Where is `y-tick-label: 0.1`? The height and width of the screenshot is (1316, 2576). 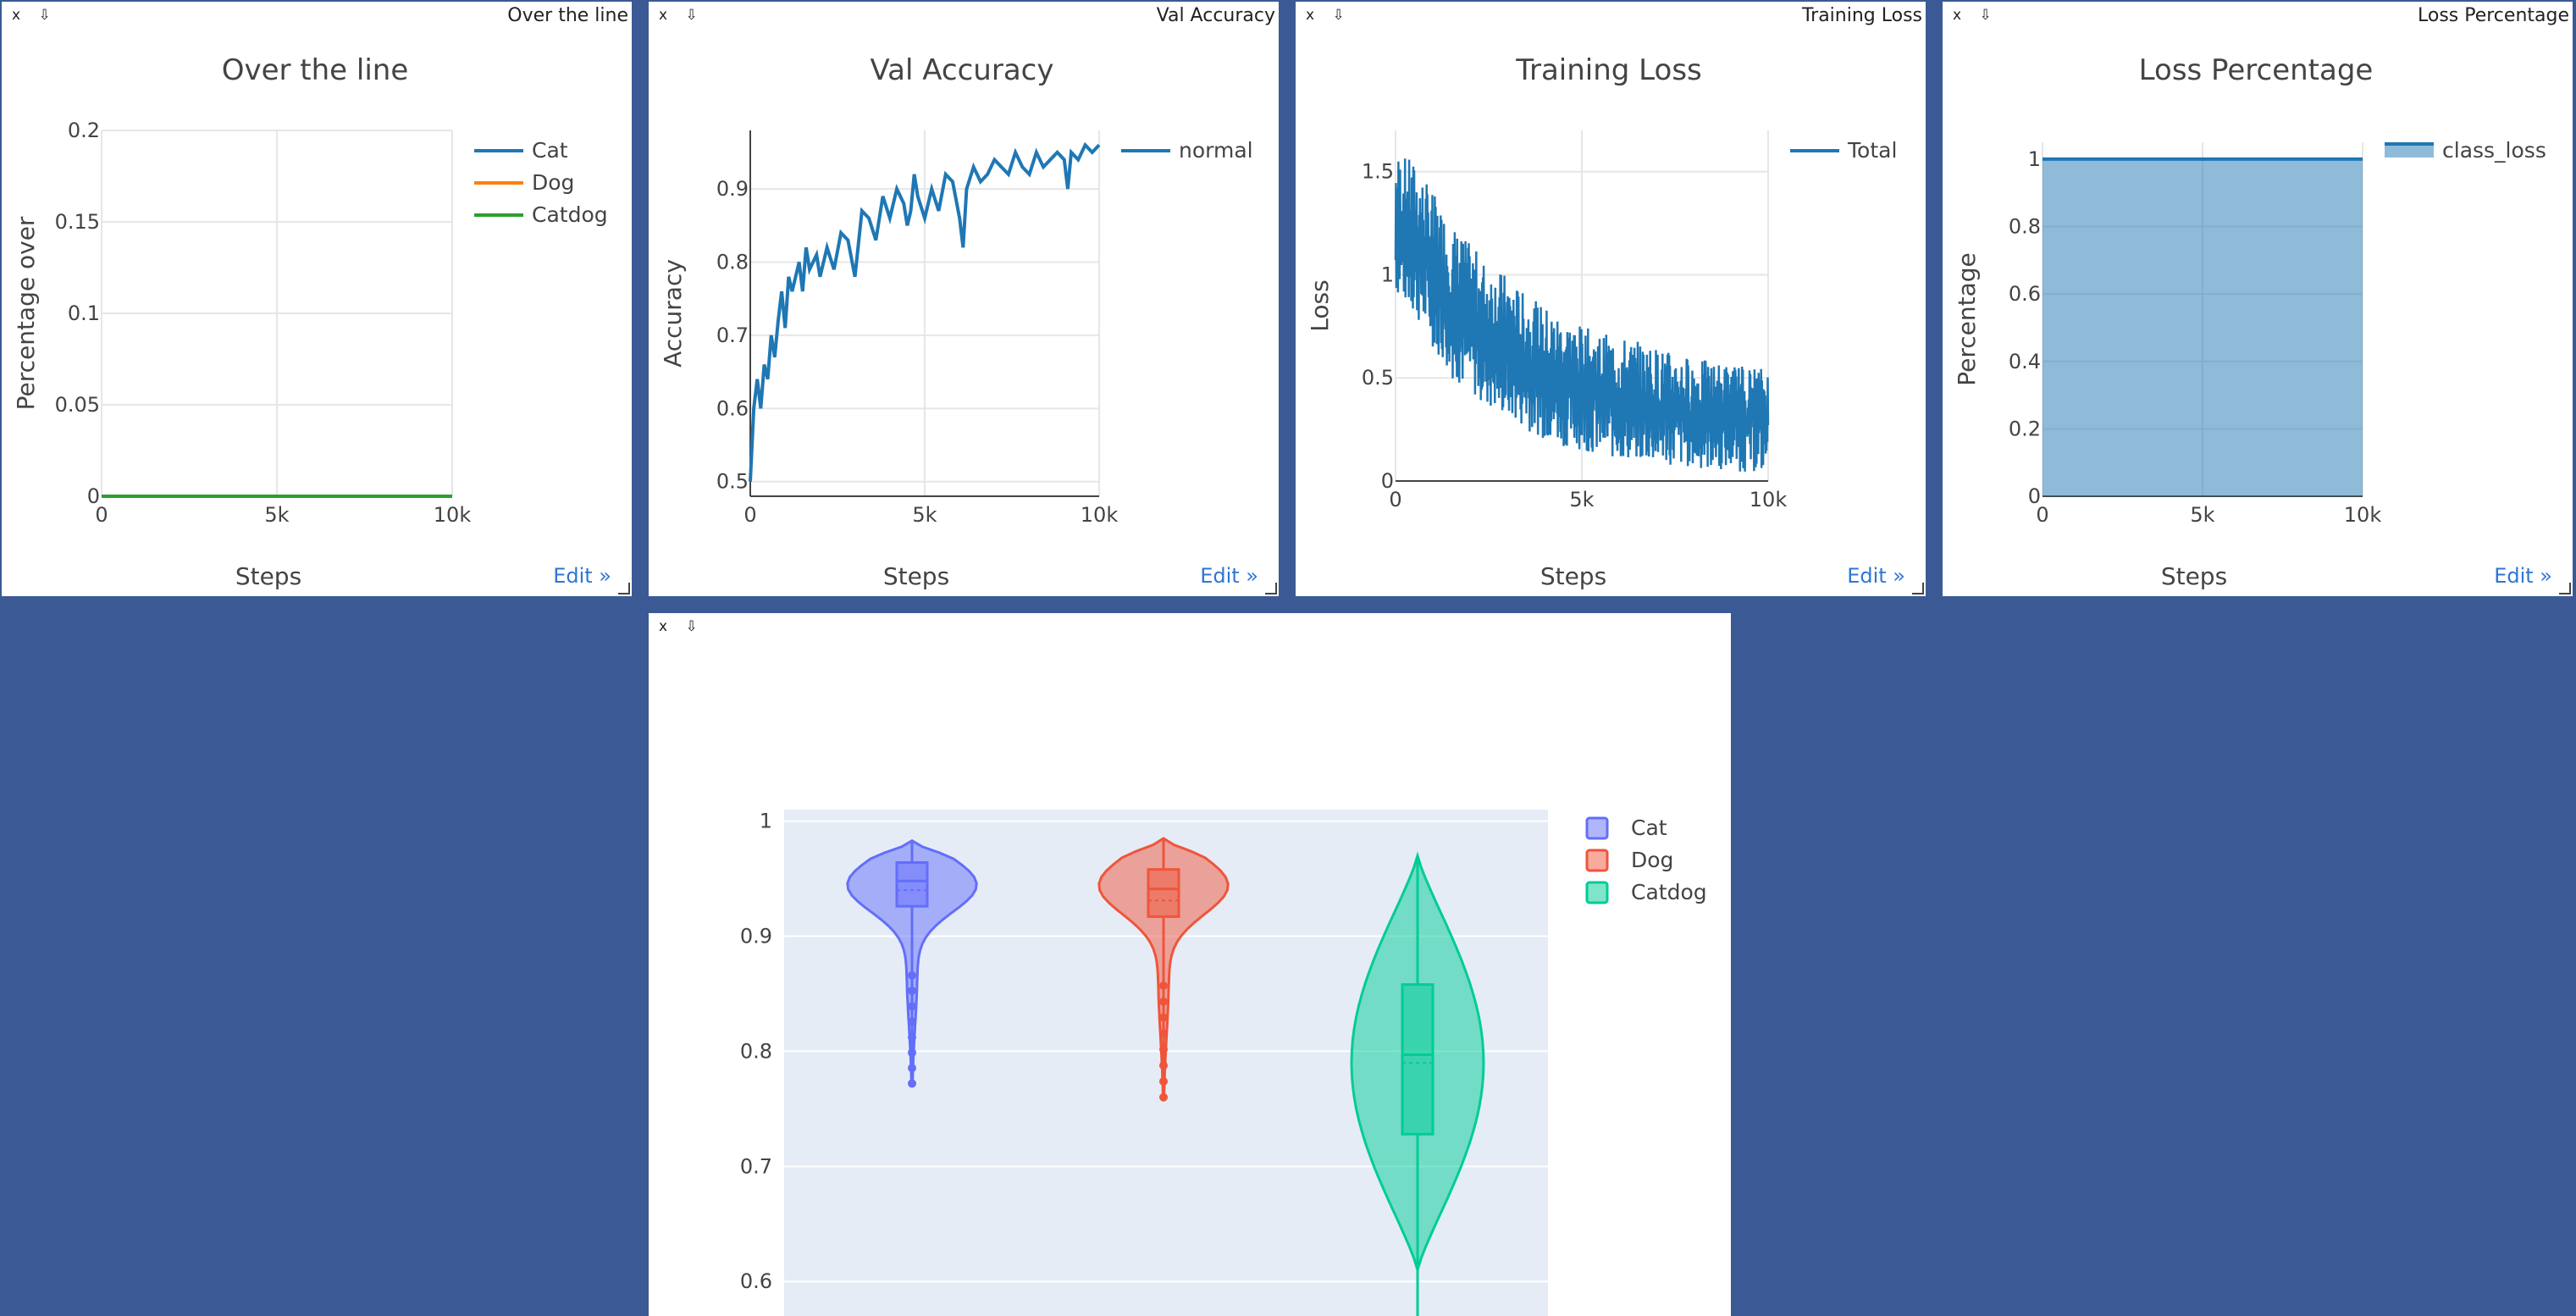
y-tick-label: 0.1 is located at coordinates (84, 313).